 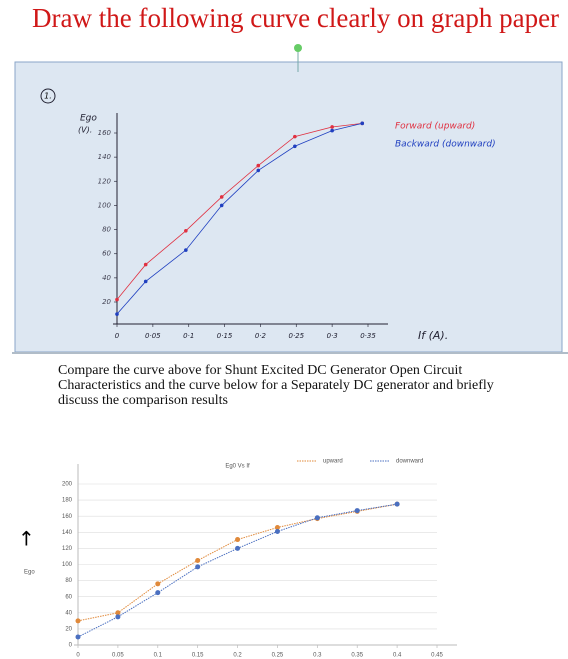 What do you see at coordinates (435, 127) in the screenshot?
I see `legend-label: Forward (upward)` at bounding box center [435, 127].